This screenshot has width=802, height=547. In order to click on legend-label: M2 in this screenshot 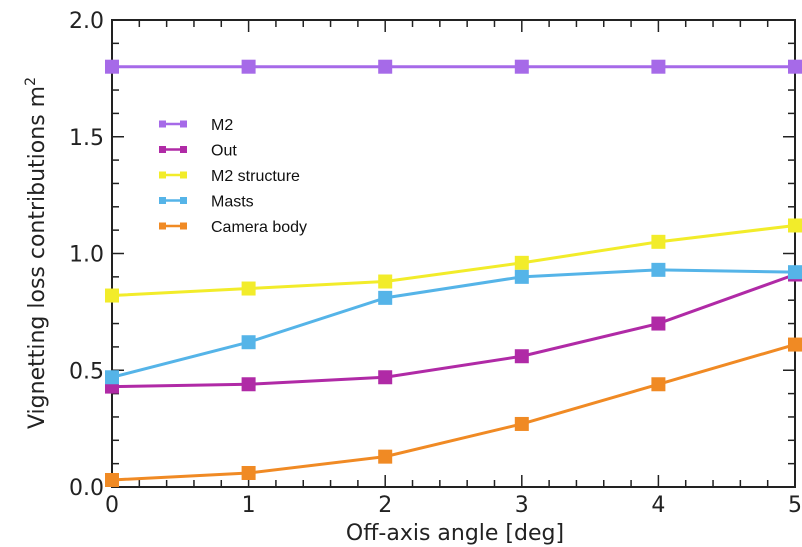, I will do `click(222, 125)`.